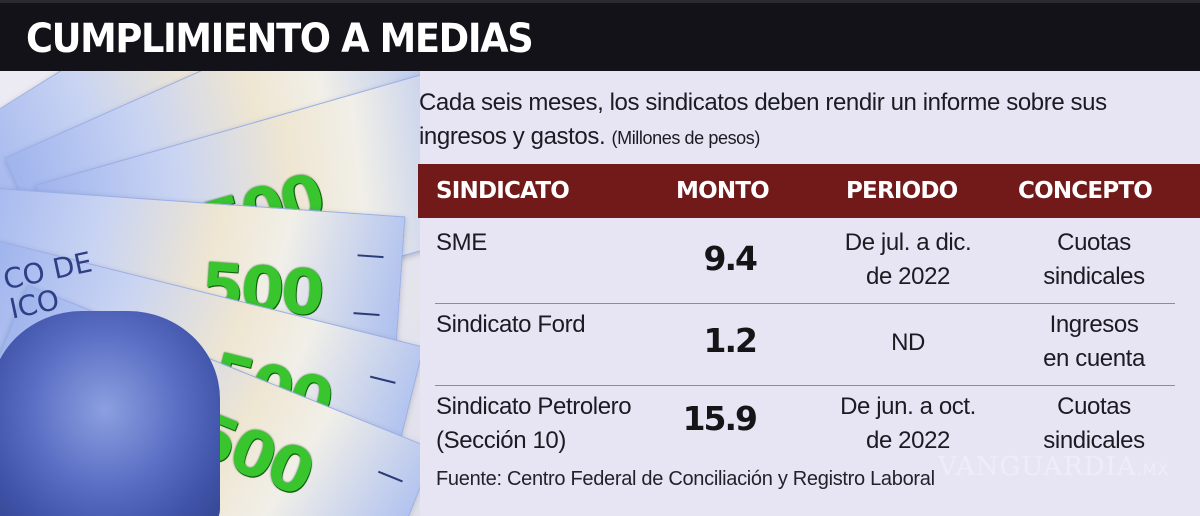 The height and width of the screenshot is (516, 1200). What do you see at coordinates (908, 342) in the screenshot?
I see `periodo-cell: ND` at bounding box center [908, 342].